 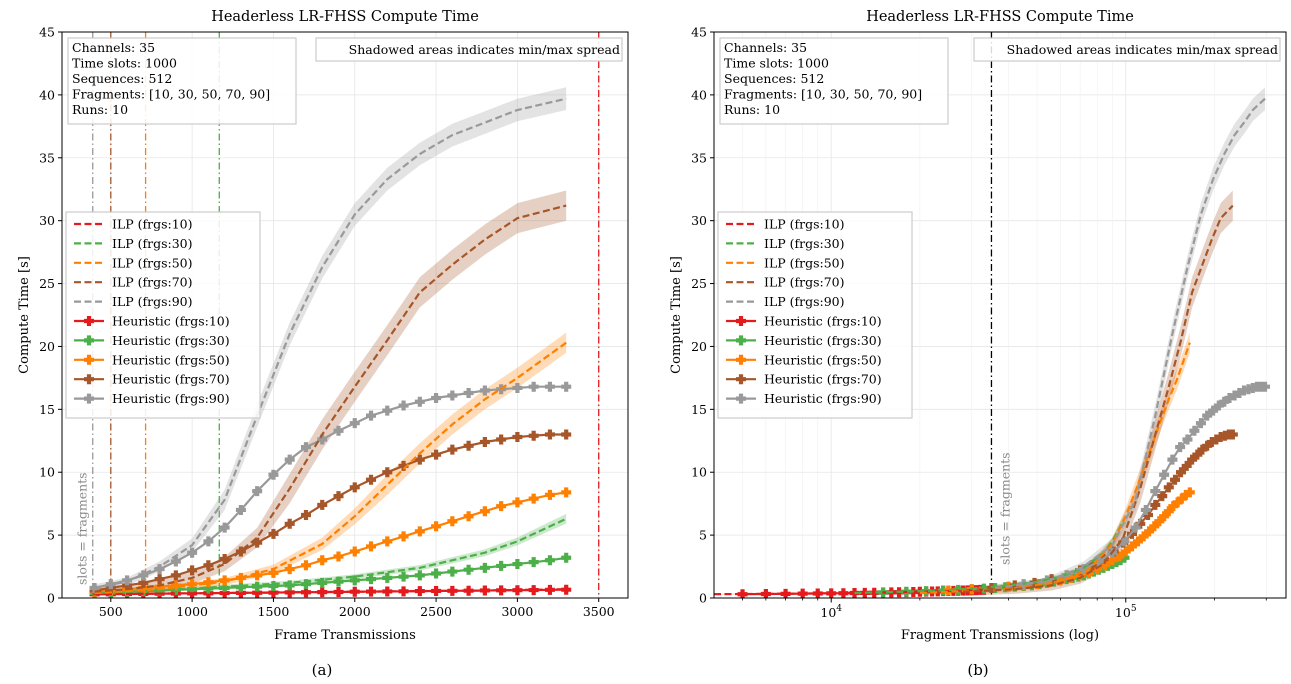 I want to click on legend-item: ILP (frgs:70), so click(x=785, y=282).